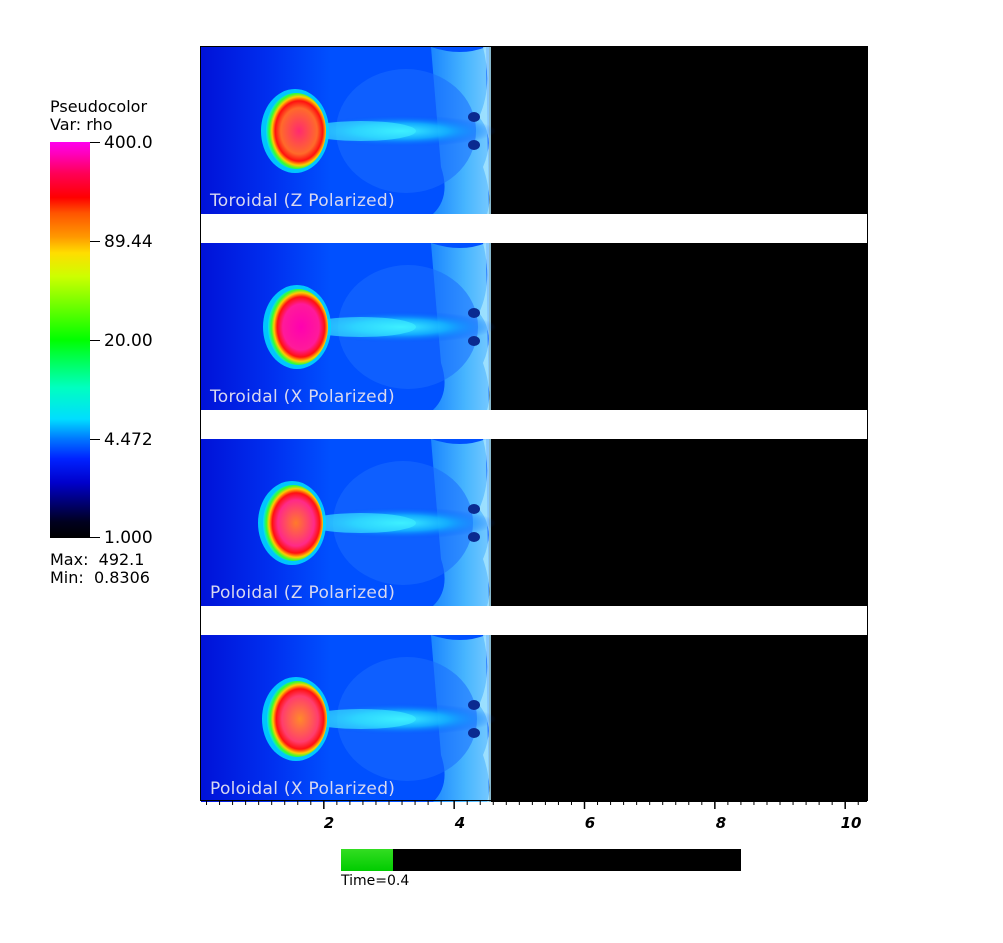 The height and width of the screenshot is (943, 1003). What do you see at coordinates (303, 789) in the screenshot?
I see `panel-label: Poloidal (X Polarized)` at bounding box center [303, 789].